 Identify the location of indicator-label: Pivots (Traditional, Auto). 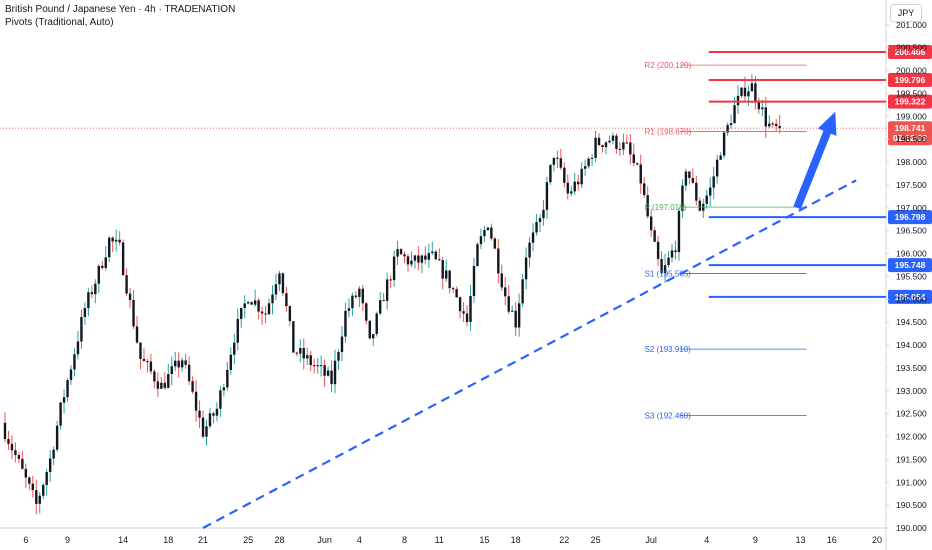
(59, 22).